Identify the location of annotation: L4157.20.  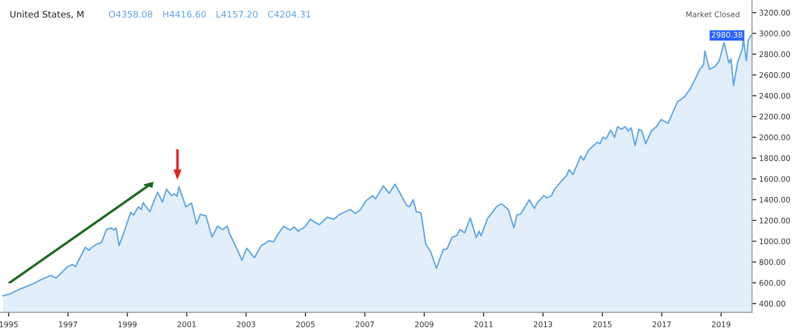
(237, 14).